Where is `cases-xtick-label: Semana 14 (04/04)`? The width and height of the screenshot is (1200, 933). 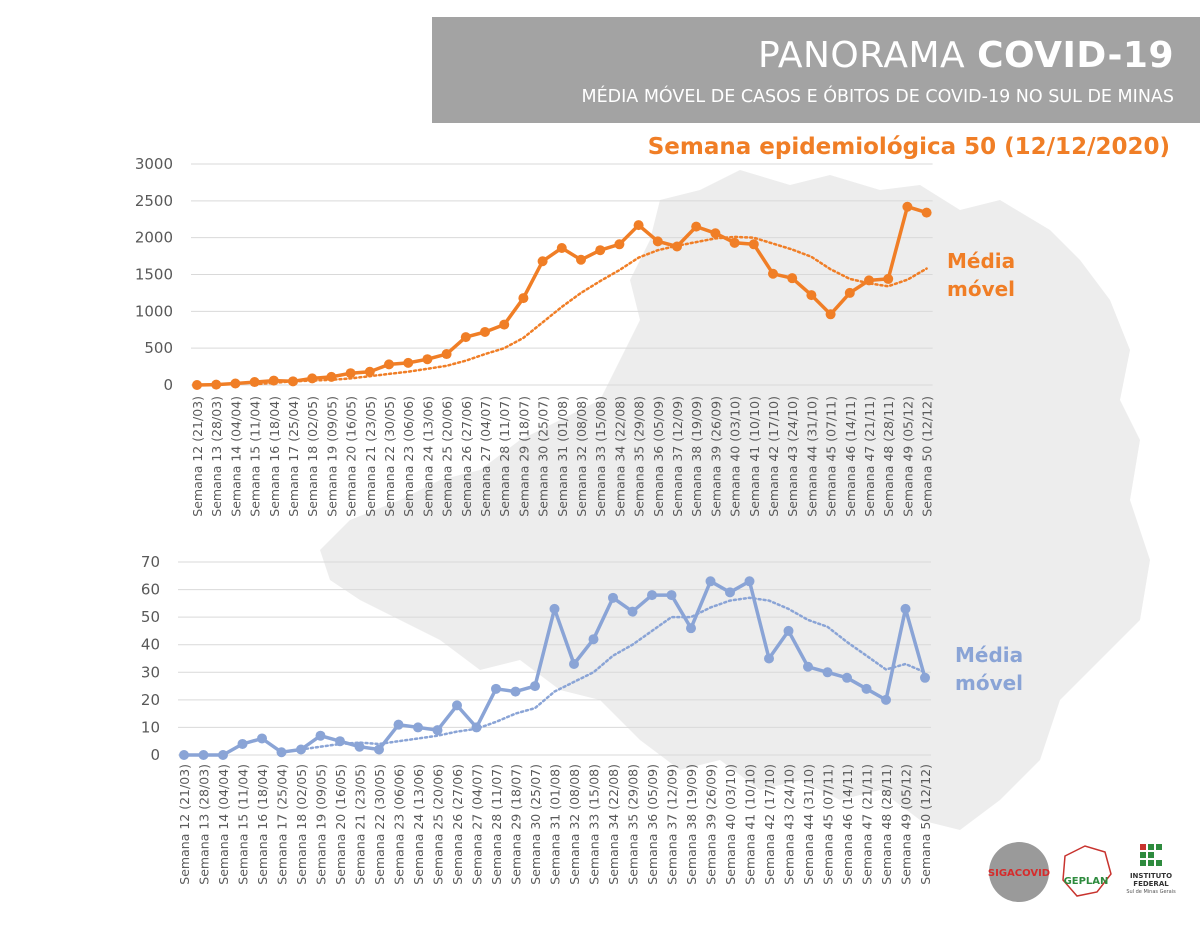
cases-xtick-label: Semana 14 (04/04) is located at coordinates (235, 456).